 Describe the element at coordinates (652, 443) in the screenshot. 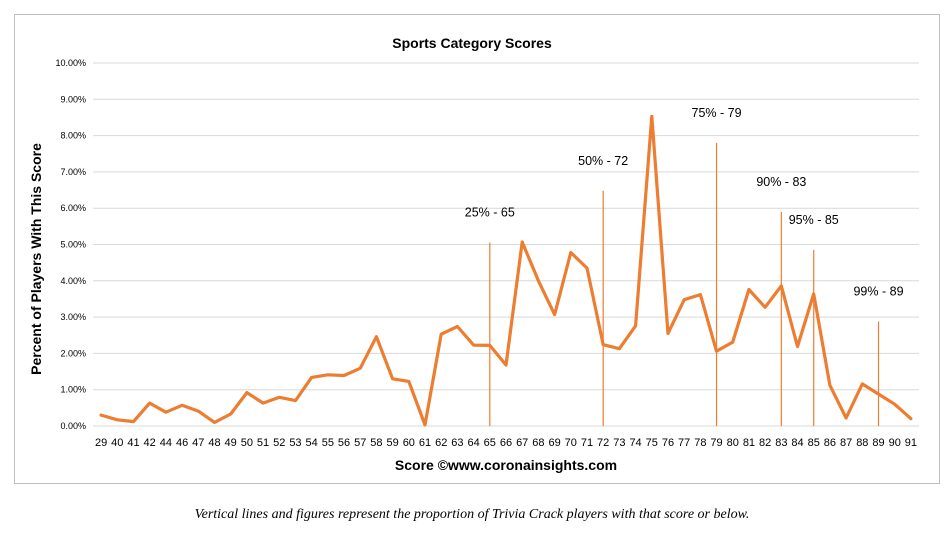

I see `x-tick-label: 75` at that location.